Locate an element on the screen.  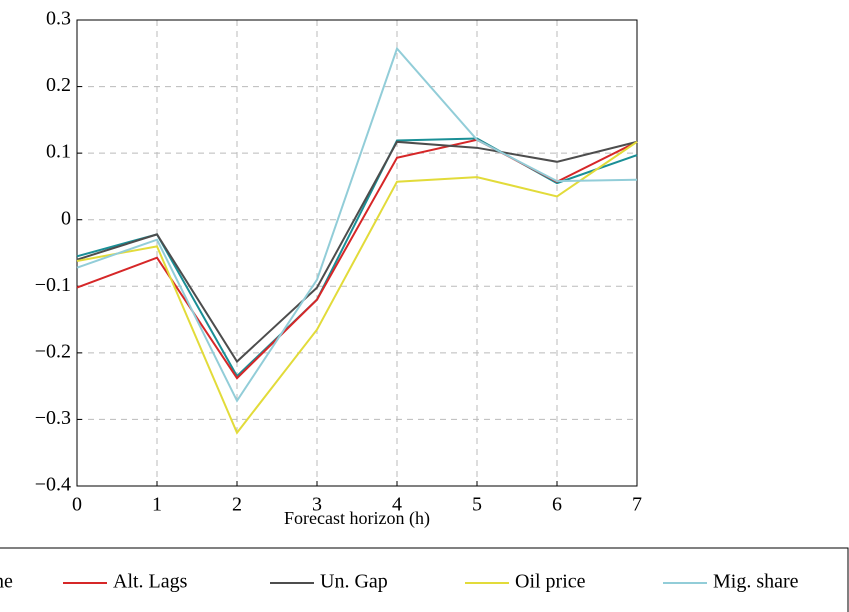
x-tick-label: 5 is located at coordinates (477, 505).